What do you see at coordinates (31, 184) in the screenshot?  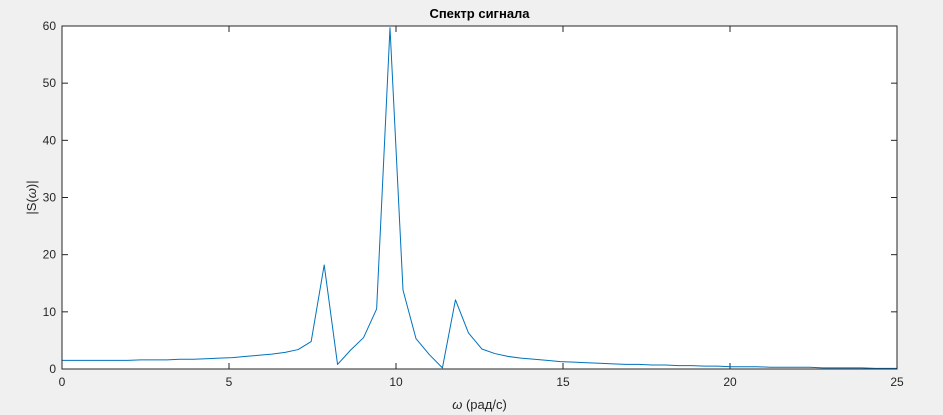 I see `y-axis-label-suffix: )|` at bounding box center [31, 184].